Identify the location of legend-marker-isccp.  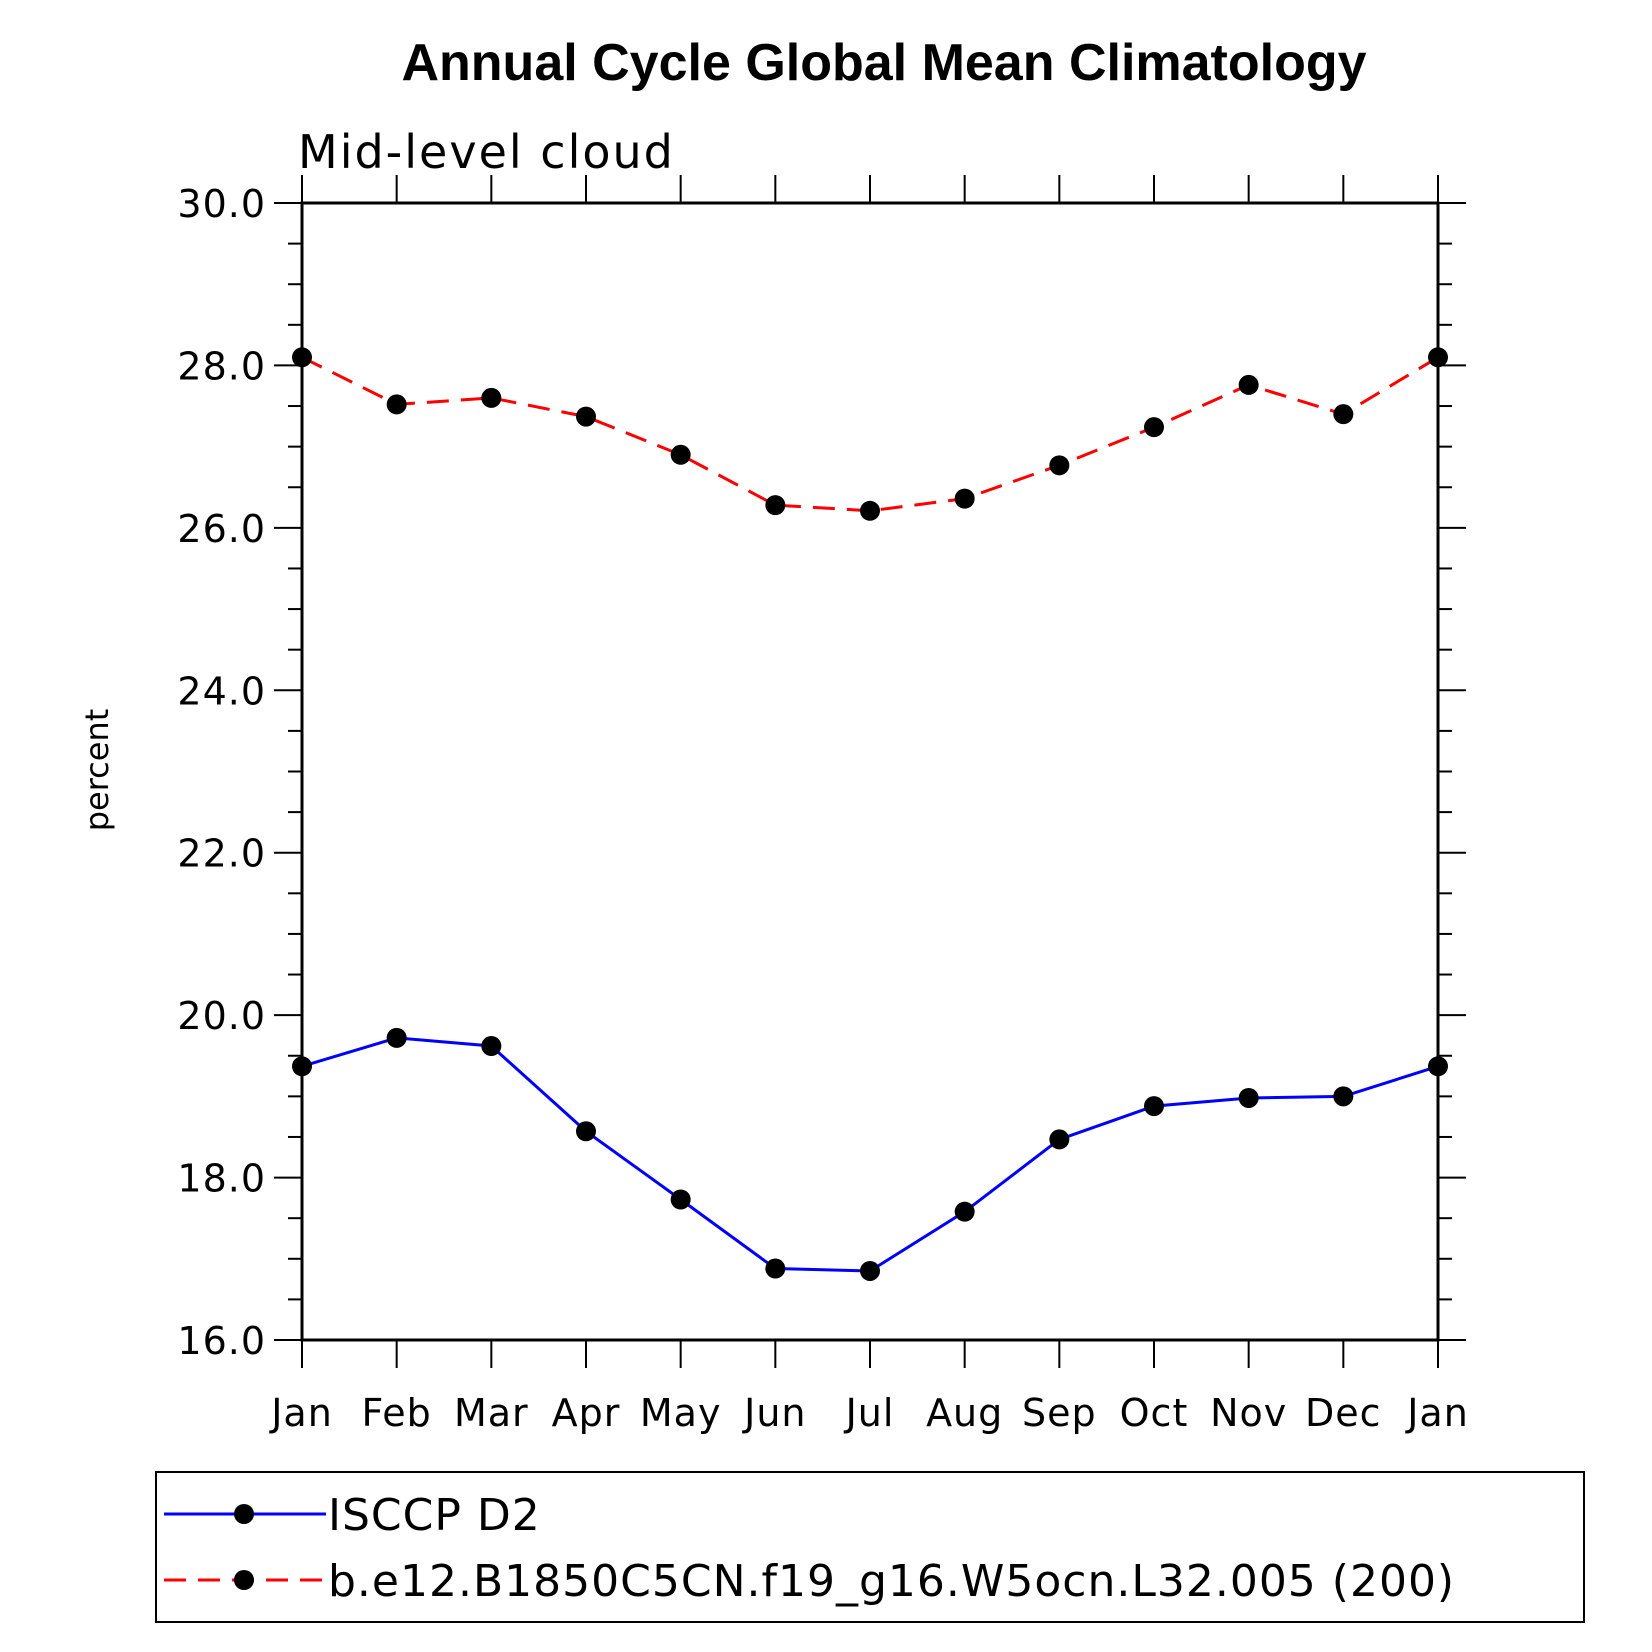
(244, 1514).